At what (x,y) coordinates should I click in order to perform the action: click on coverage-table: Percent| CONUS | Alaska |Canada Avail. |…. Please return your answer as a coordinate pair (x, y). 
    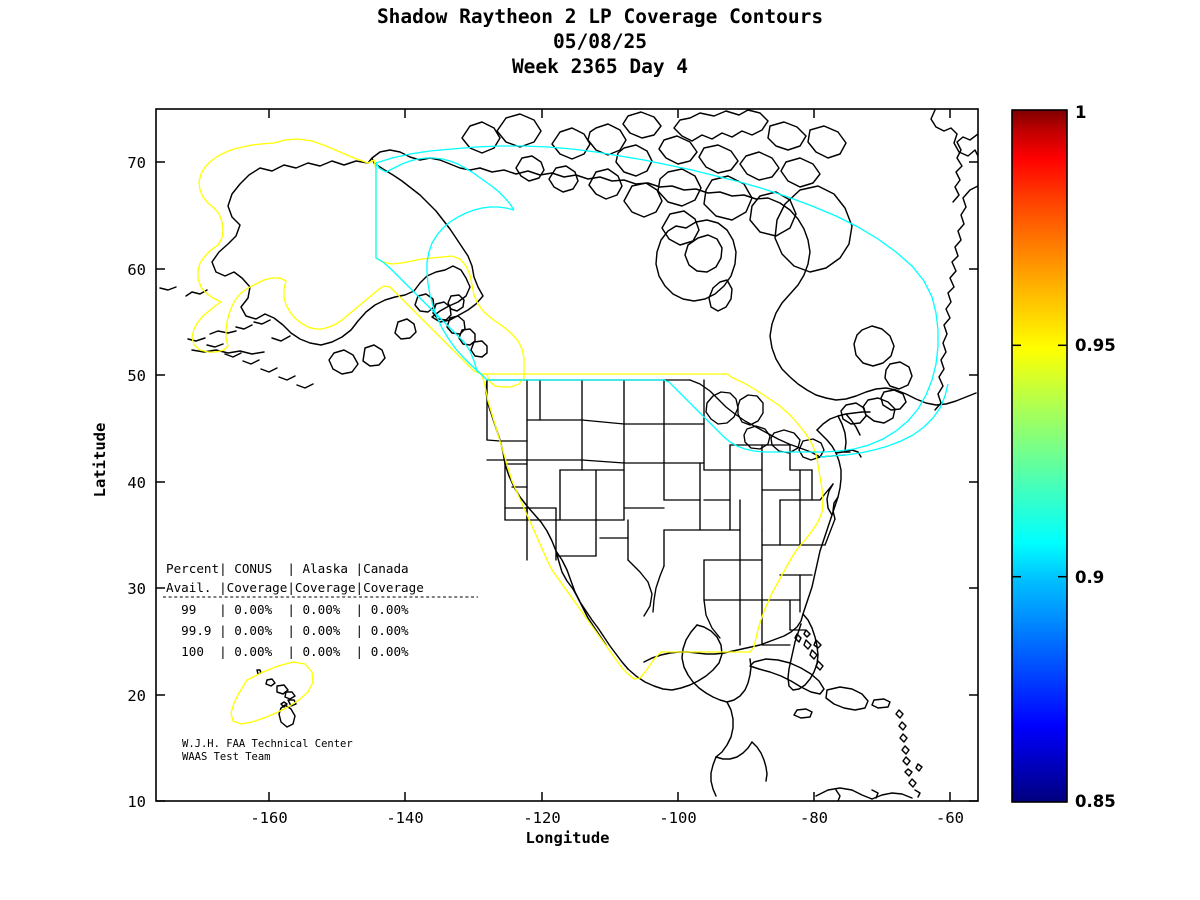
    Looking at the image, I should click on (320, 610).